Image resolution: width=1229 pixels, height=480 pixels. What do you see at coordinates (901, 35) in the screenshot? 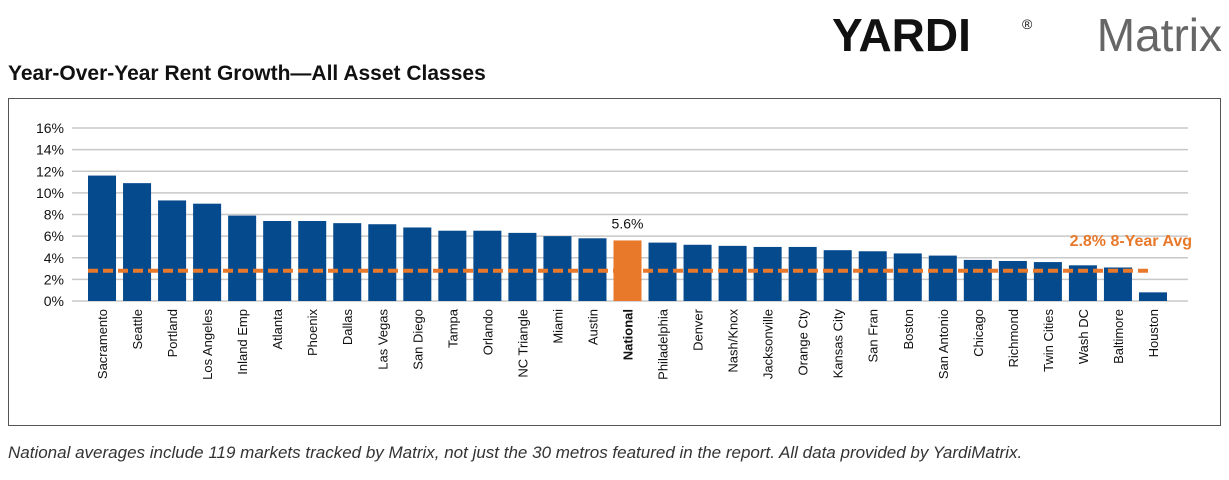
I see `logo-brand: YARDI` at bounding box center [901, 35].